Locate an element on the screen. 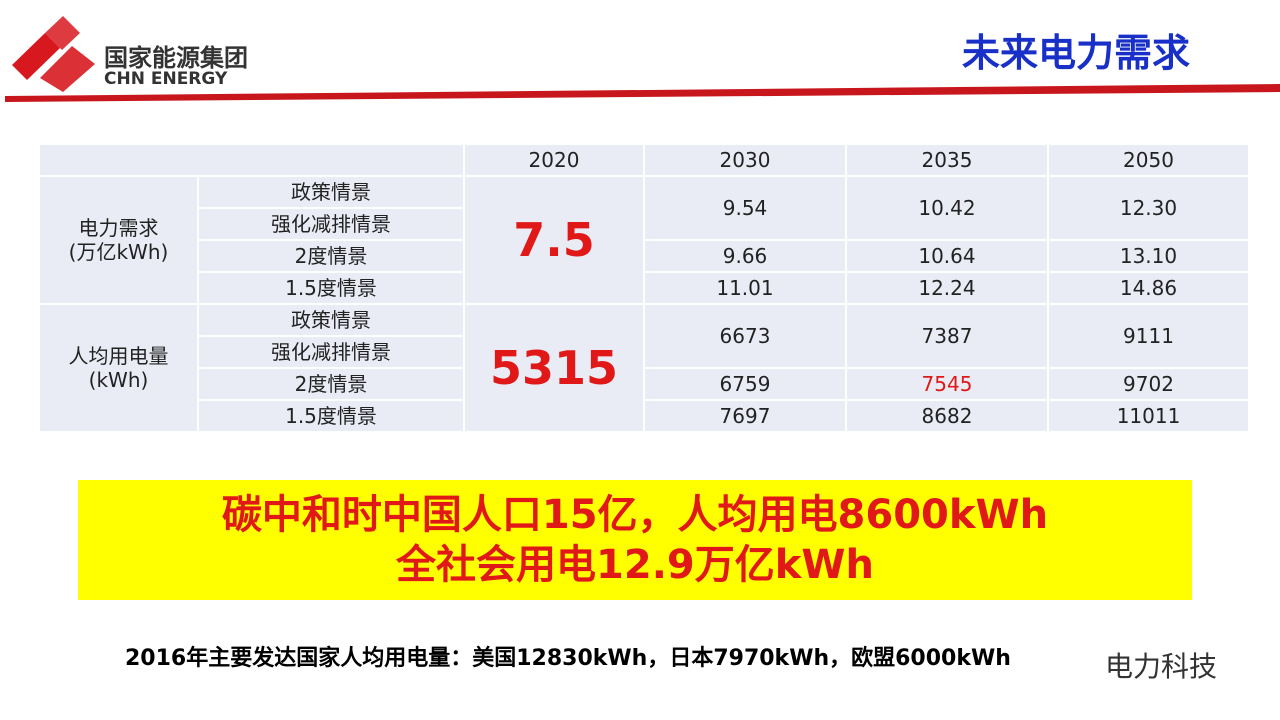 This screenshot has height=720, width=1280. watermark: 电力科技 is located at coordinates (1161, 665).